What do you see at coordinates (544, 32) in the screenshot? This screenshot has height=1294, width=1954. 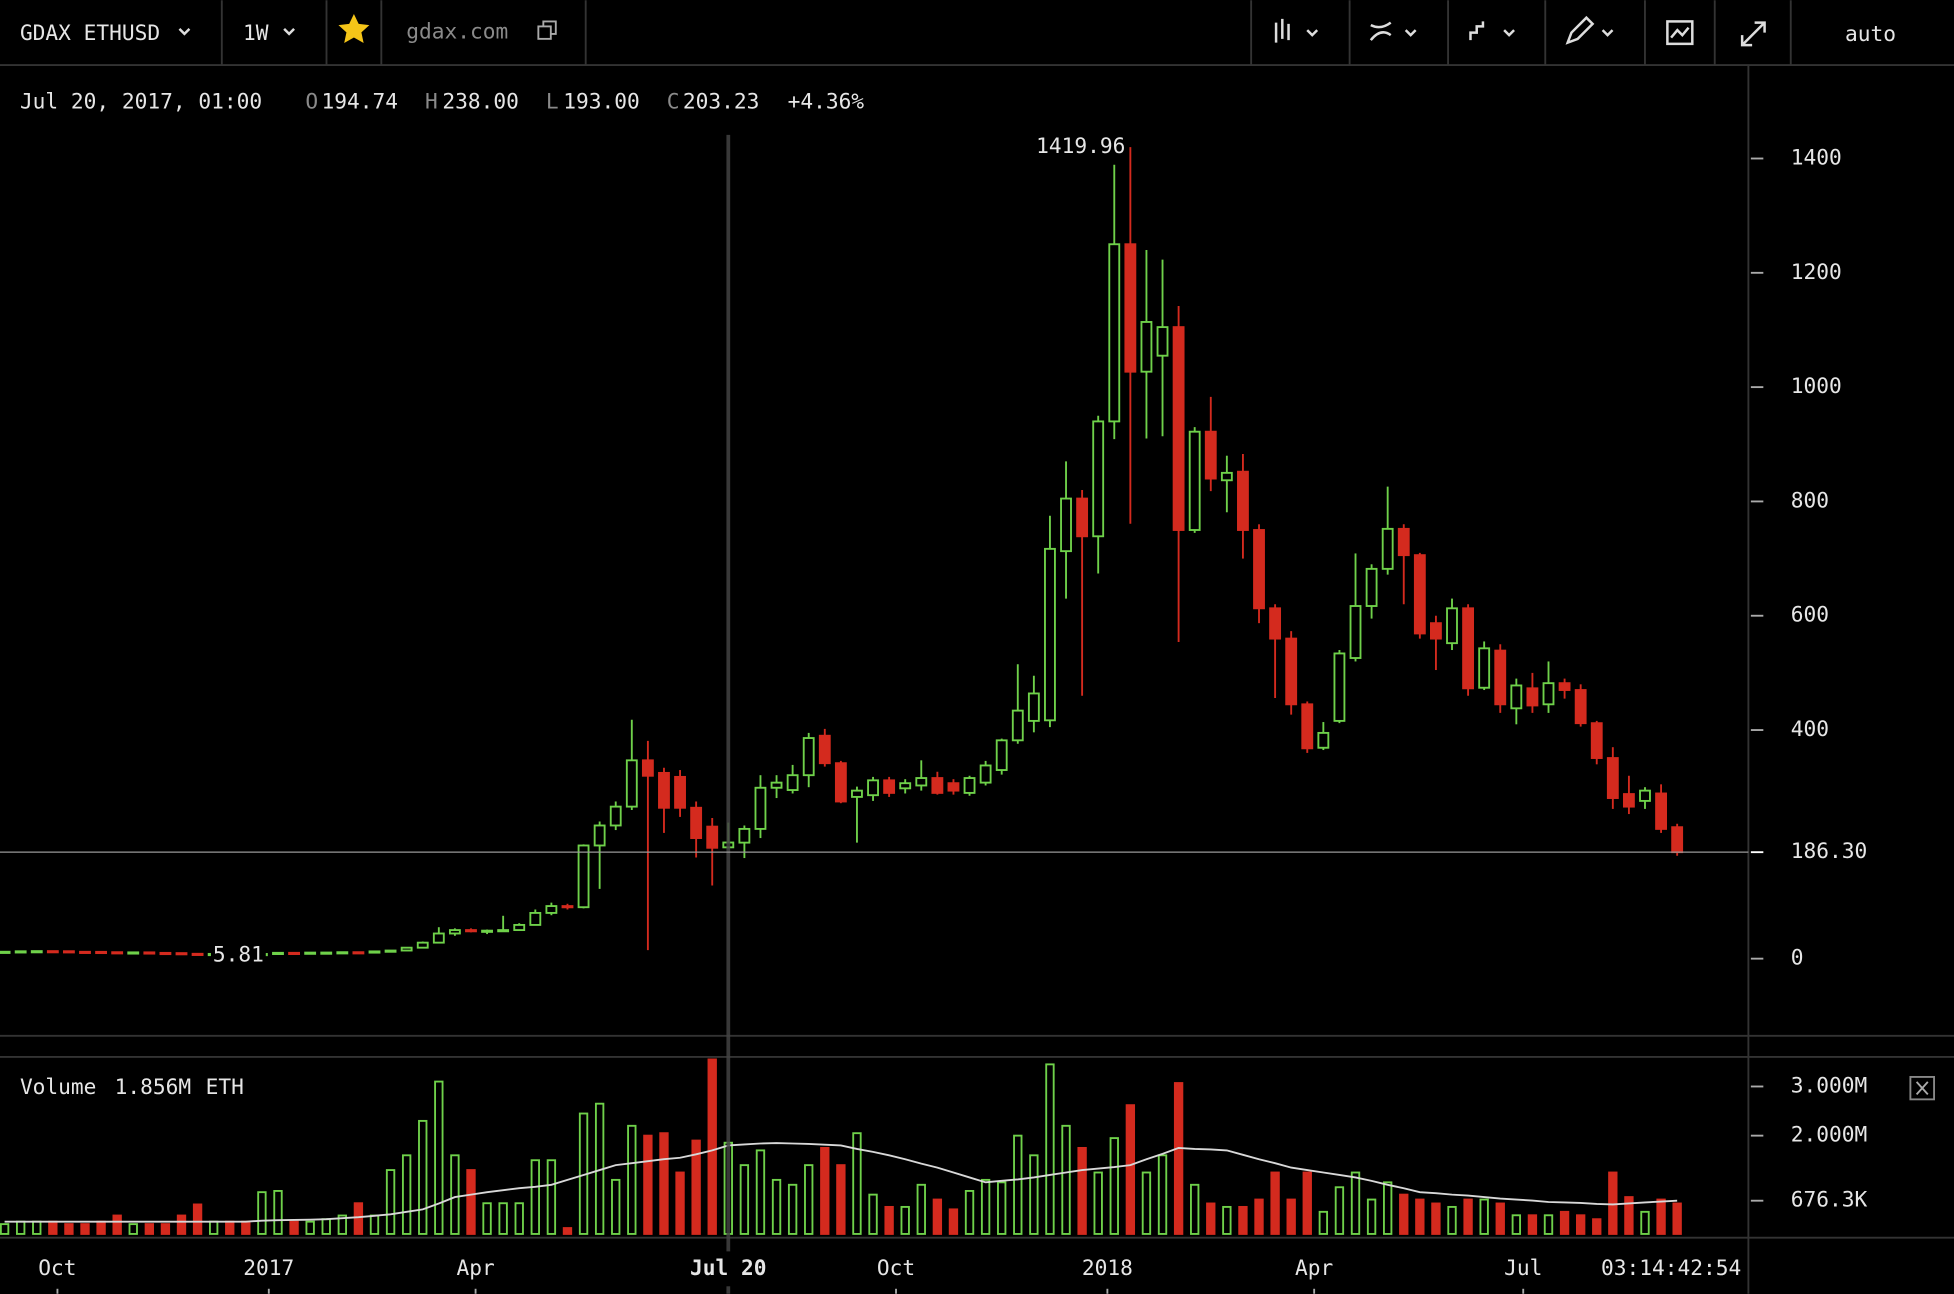 I see `copy-icon` at bounding box center [544, 32].